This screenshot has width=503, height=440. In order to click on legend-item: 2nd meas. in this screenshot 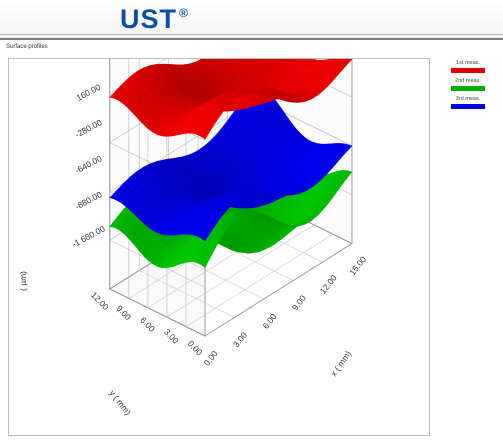, I will do `click(468, 87)`.